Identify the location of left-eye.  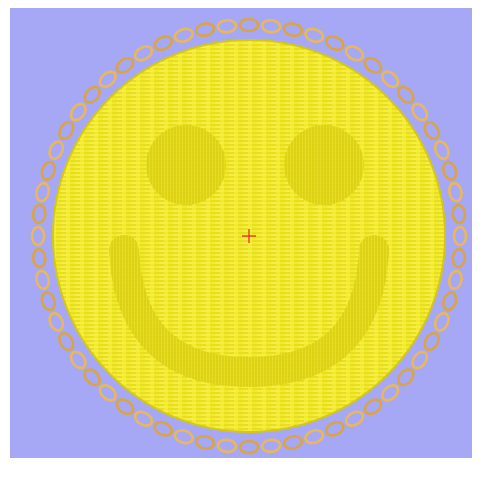
(186, 165).